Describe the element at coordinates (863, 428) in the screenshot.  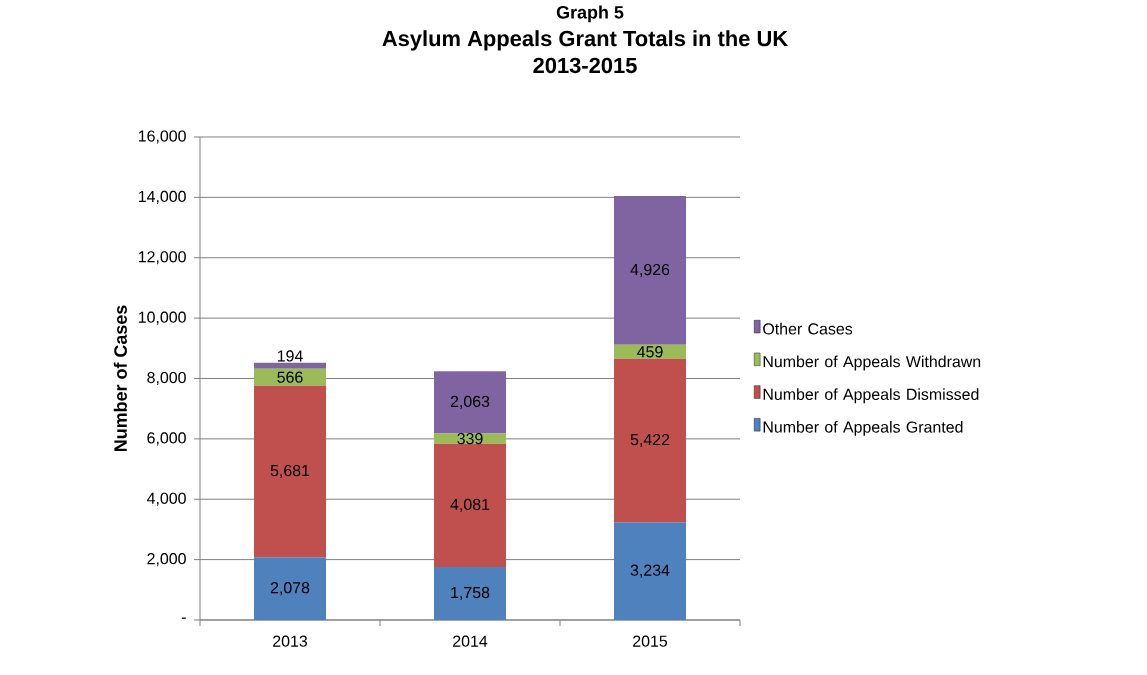
I see `legend-label: Number of Appeals Granted` at that location.